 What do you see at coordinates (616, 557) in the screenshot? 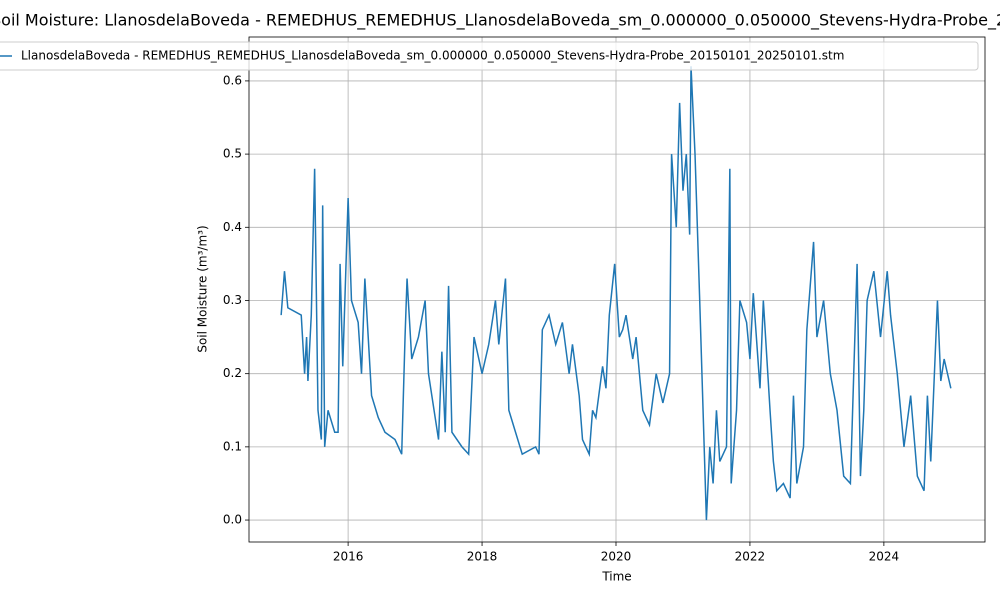
I see `x-tick-label: 2020` at bounding box center [616, 557].